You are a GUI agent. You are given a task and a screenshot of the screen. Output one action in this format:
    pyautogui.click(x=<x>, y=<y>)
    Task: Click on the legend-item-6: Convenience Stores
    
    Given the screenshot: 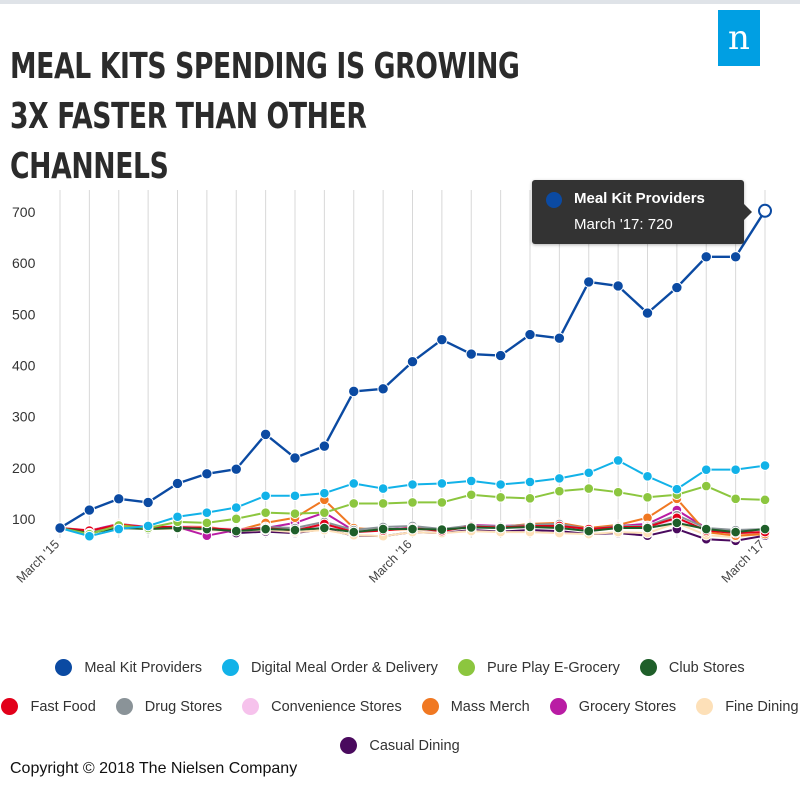 What is the action you would take?
    pyautogui.click(x=322, y=706)
    